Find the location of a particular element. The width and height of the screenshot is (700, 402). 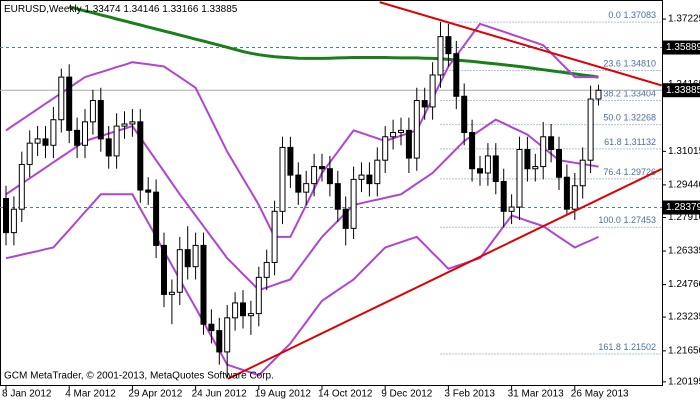

fib-level: 23.6 is located at coordinates (612, 64).